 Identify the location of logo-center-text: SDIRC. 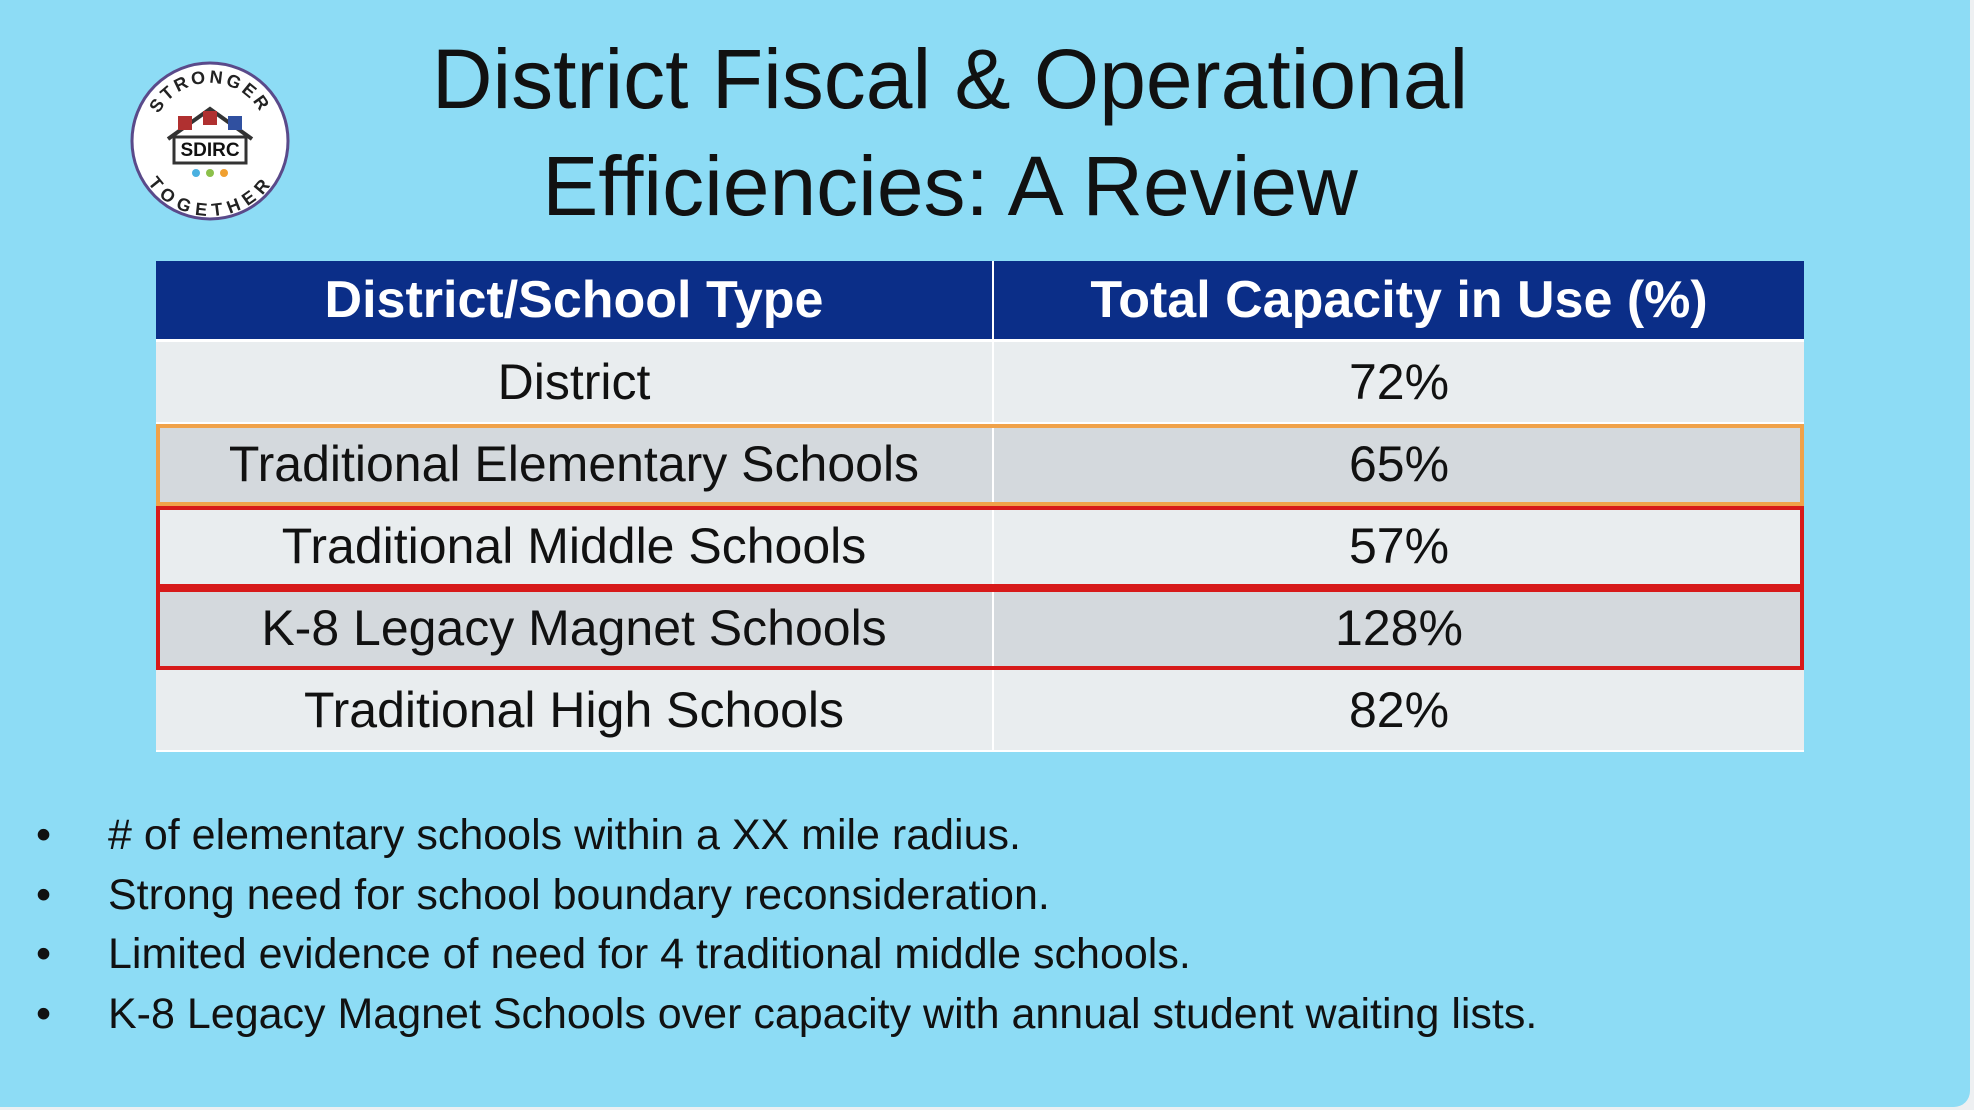
(209, 150).